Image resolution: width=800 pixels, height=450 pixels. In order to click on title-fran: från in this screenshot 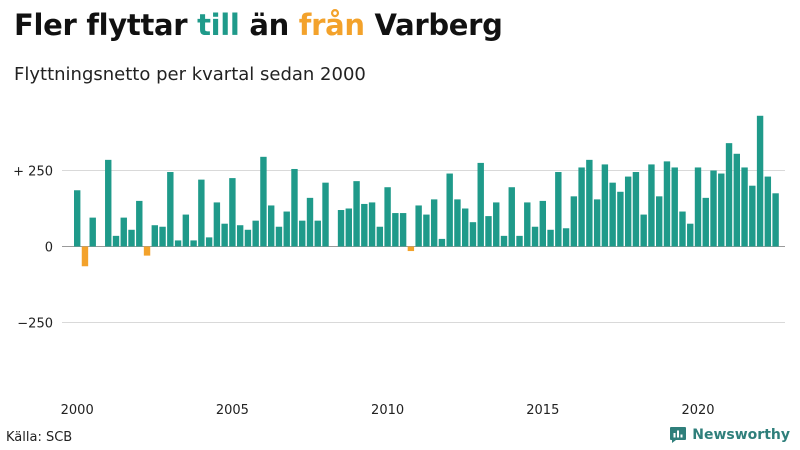, I will do `click(331, 25)`.